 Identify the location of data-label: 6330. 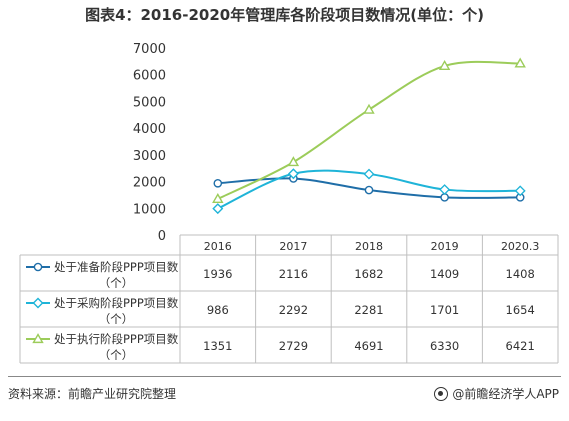
(444, 346).